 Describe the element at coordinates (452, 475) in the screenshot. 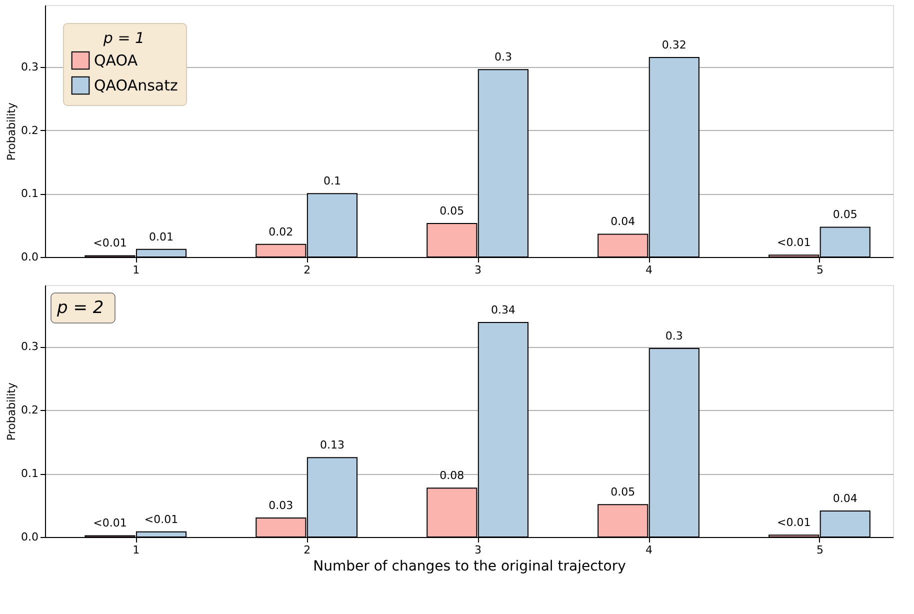

I see `data-label: 0.08` at that location.